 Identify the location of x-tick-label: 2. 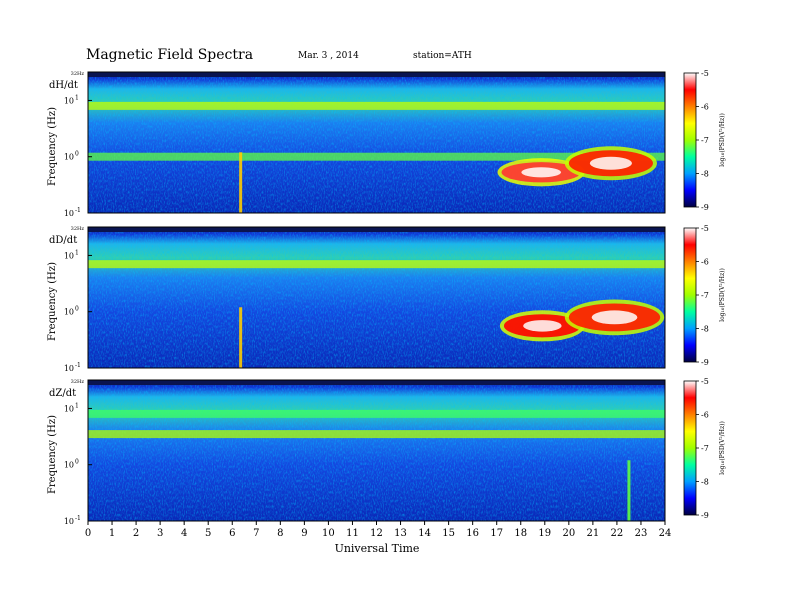
(136, 533).